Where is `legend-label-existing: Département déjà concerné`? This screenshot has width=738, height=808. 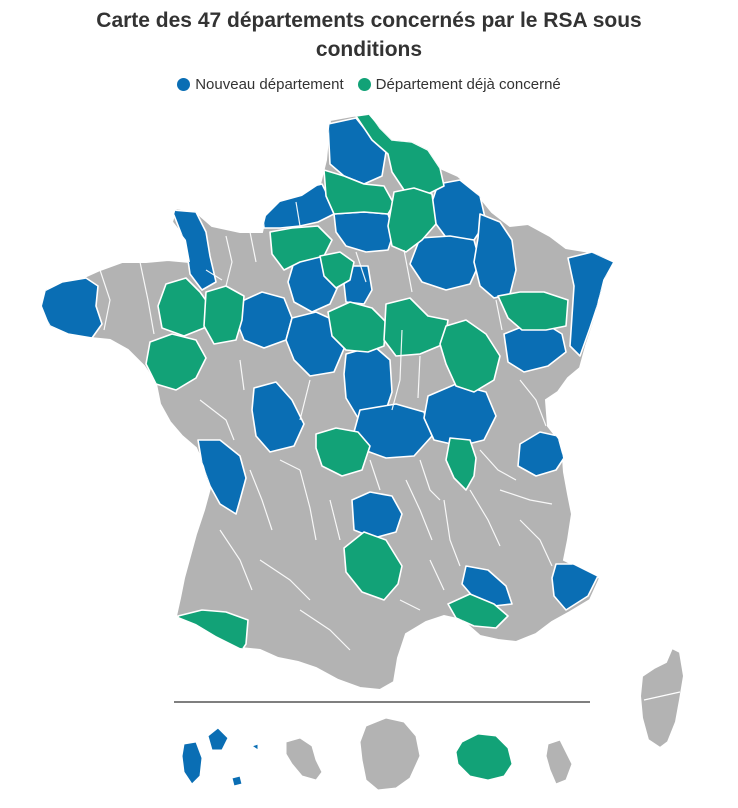
legend-label-existing: Département déjà concerné is located at coordinates (468, 84).